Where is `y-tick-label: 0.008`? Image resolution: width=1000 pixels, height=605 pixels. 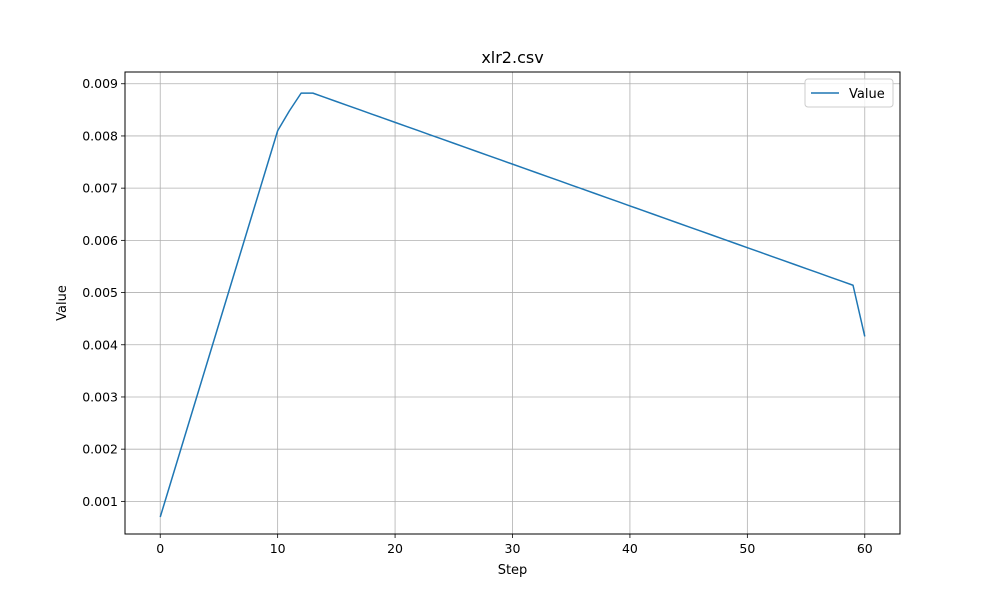 y-tick-label: 0.008 is located at coordinates (100, 135).